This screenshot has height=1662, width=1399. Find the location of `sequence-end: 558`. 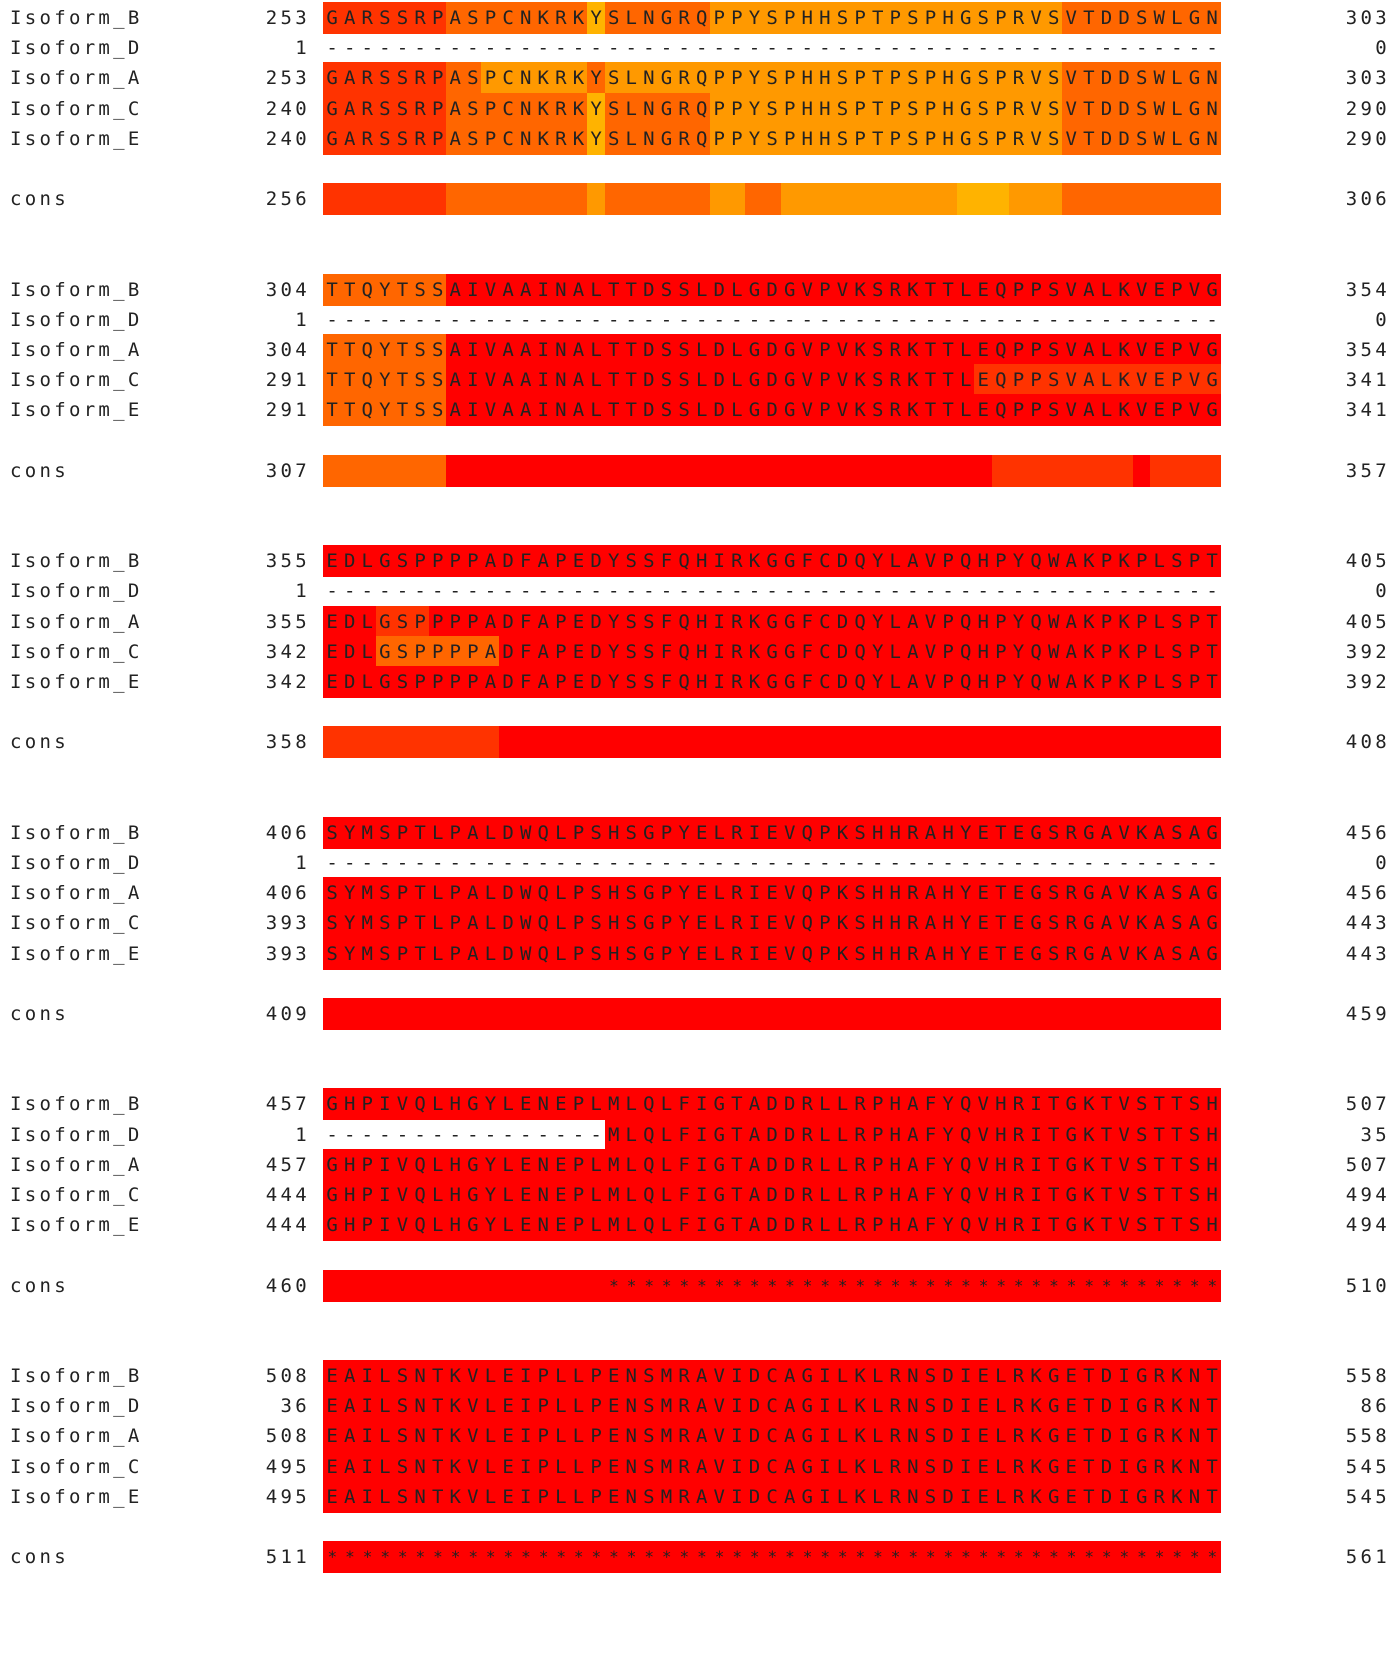

sequence-end: 558 is located at coordinates (1367, 1436).